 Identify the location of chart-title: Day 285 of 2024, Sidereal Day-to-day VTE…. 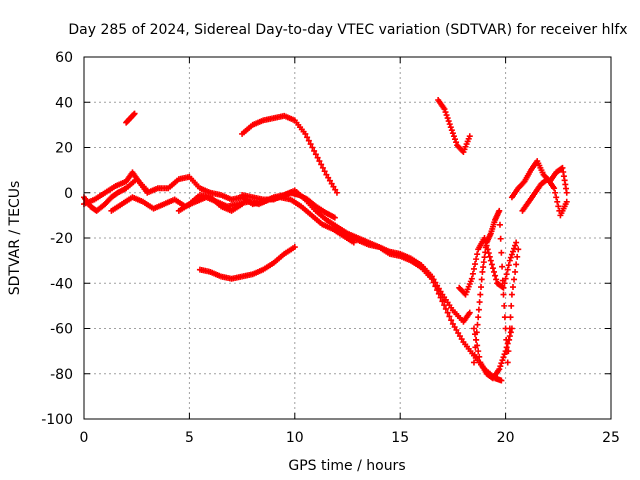
(347, 30).